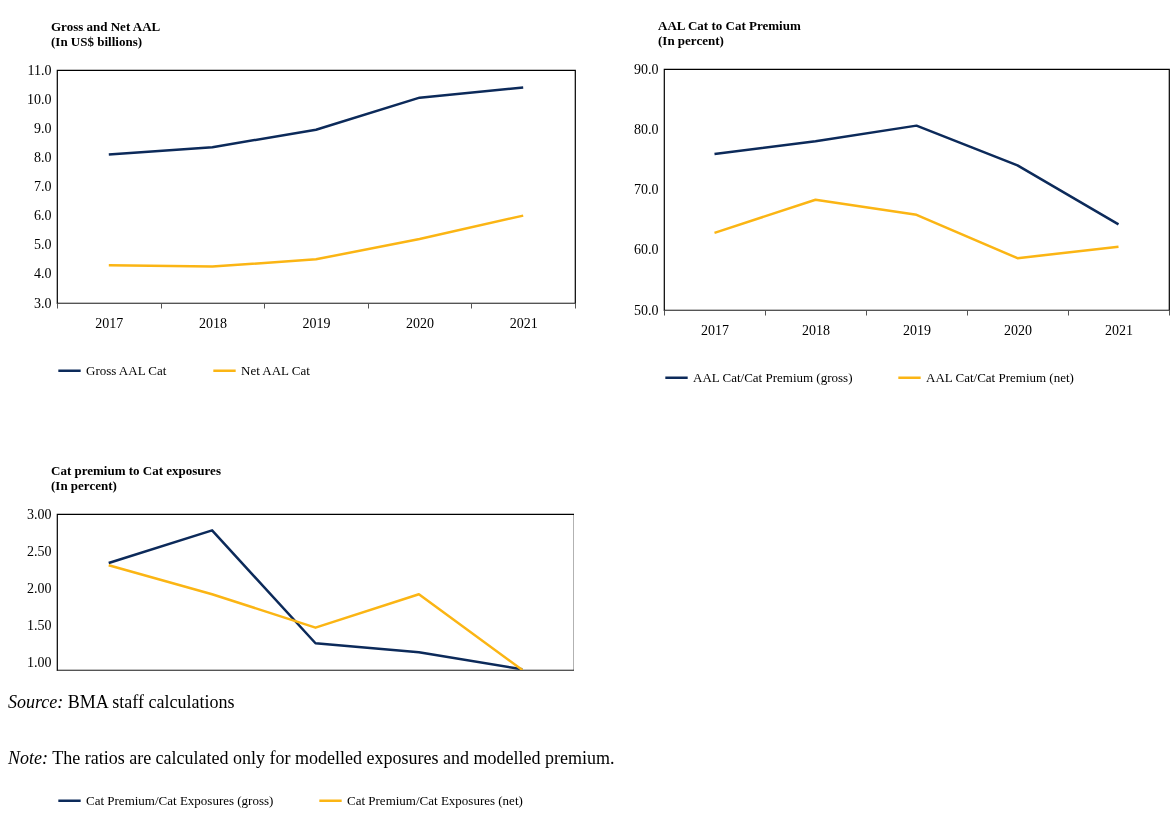  Describe the element at coordinates (97, 41) in the screenshot. I see `chart-subtitle: (In US$ billions)` at that location.